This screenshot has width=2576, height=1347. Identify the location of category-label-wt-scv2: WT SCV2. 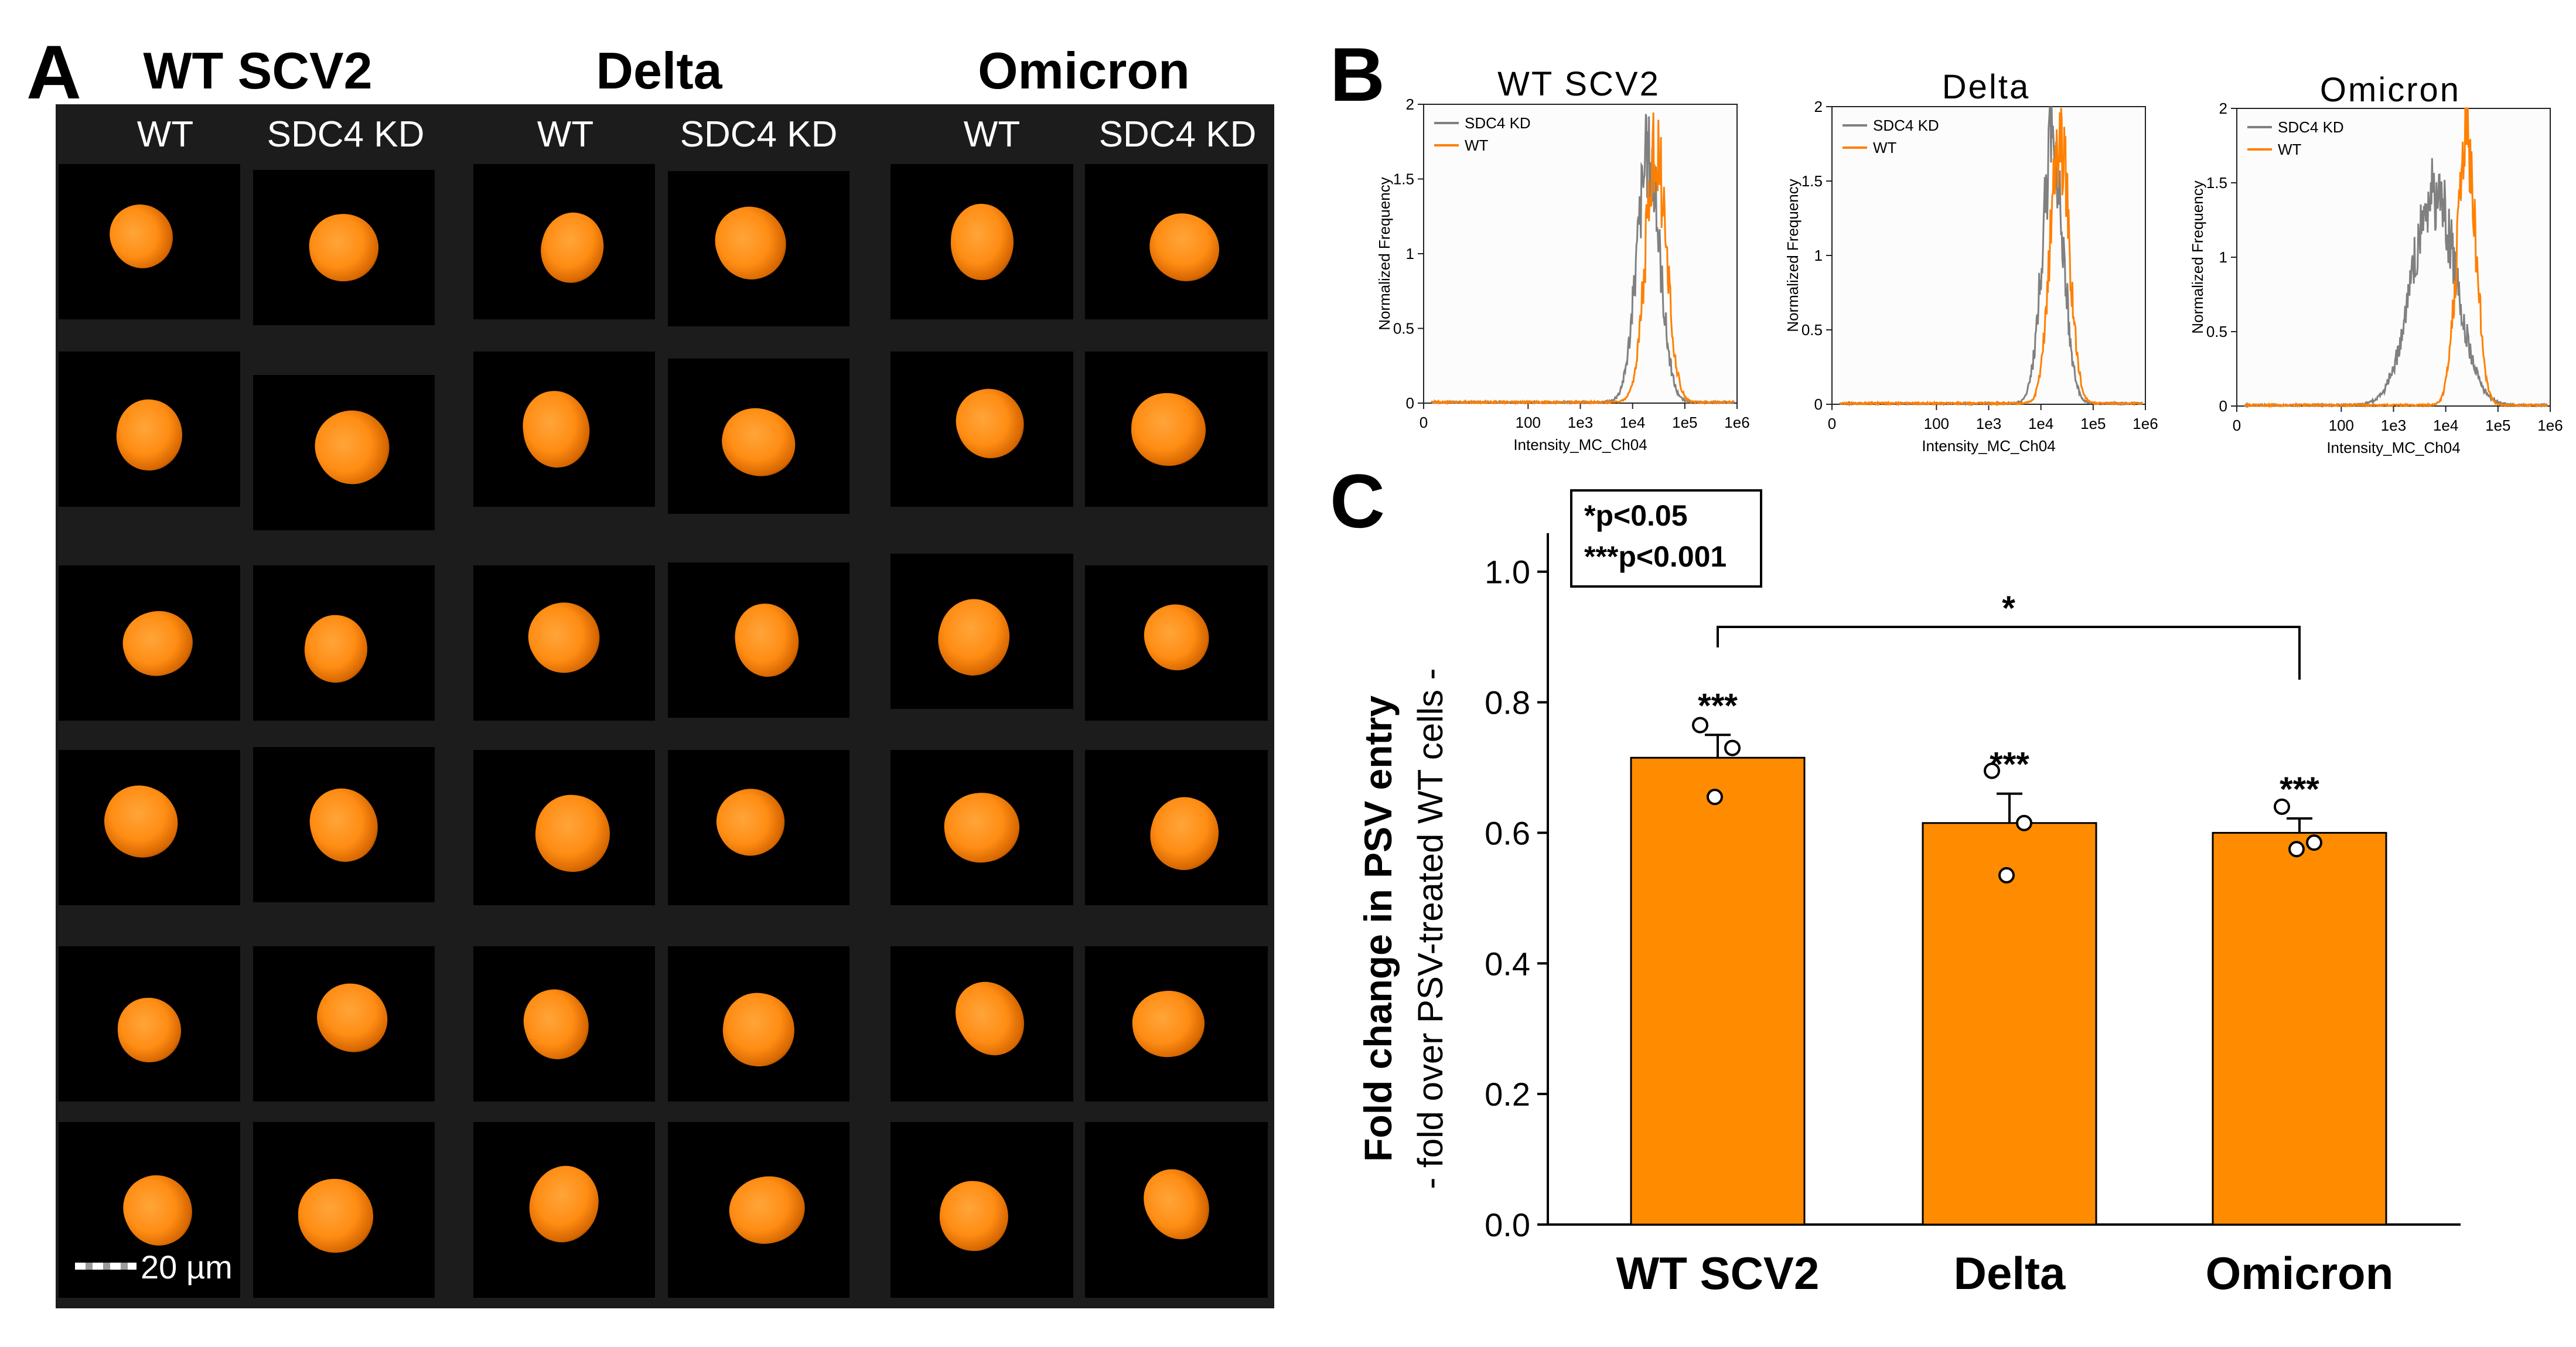
(1718, 1273).